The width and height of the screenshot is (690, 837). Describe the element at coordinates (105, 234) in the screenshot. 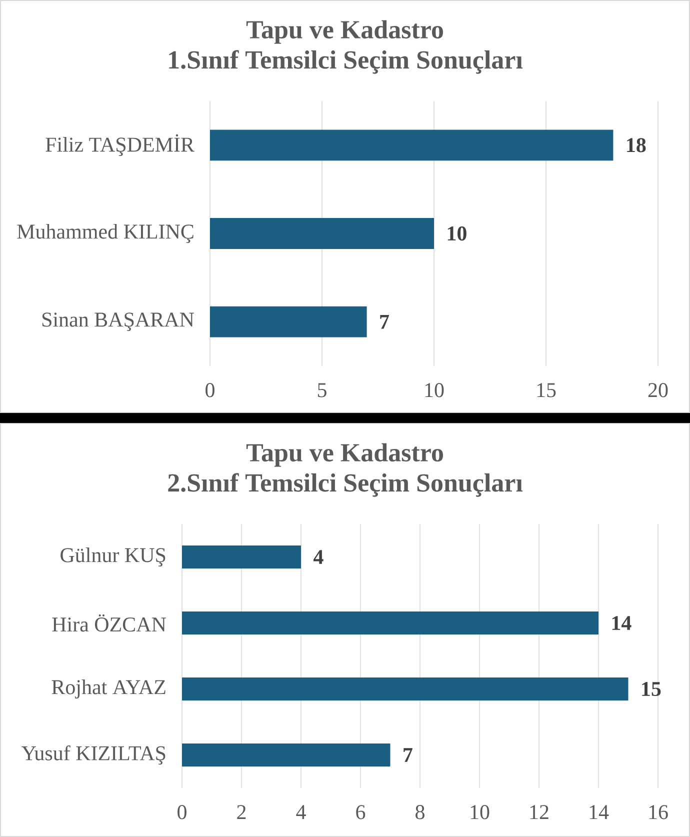

I see `y-tick-label: Muhammed KILINÇ` at that location.